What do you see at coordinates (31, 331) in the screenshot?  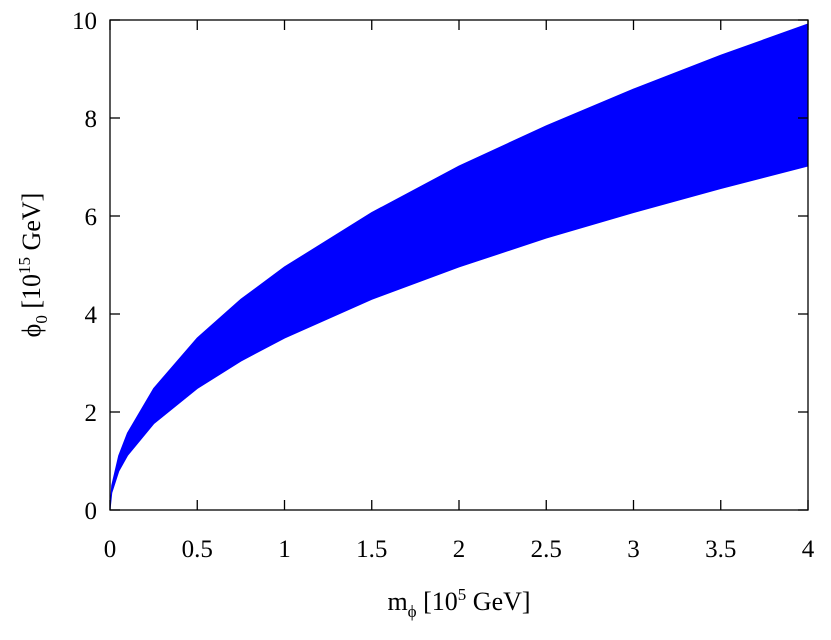 I see `y-axis-label-main: ϕ` at bounding box center [31, 331].